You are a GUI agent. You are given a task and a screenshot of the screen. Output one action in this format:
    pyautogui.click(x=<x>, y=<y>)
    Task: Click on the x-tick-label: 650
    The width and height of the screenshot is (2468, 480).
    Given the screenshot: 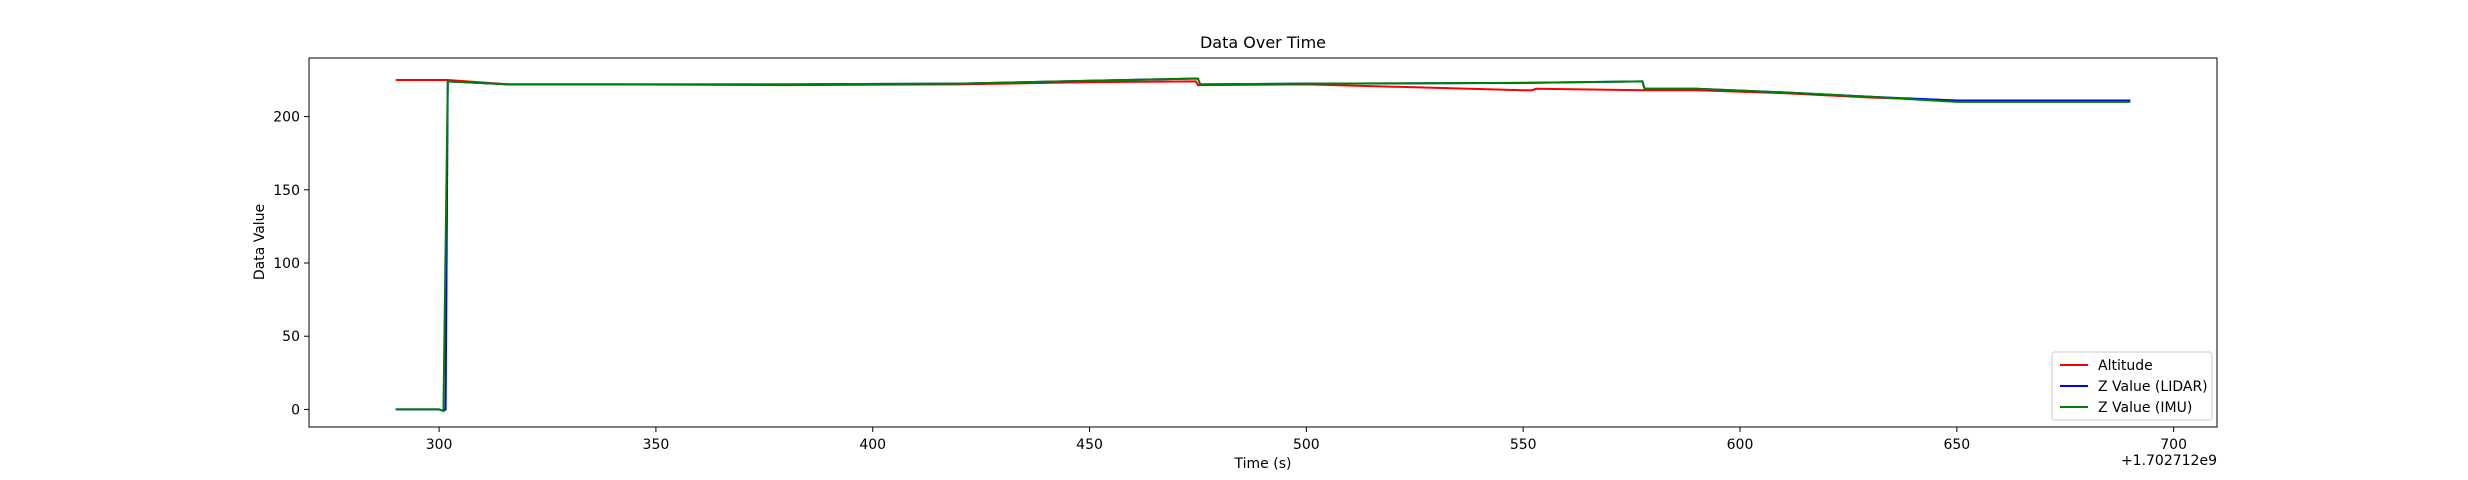 What is the action you would take?
    pyautogui.click(x=1956, y=445)
    